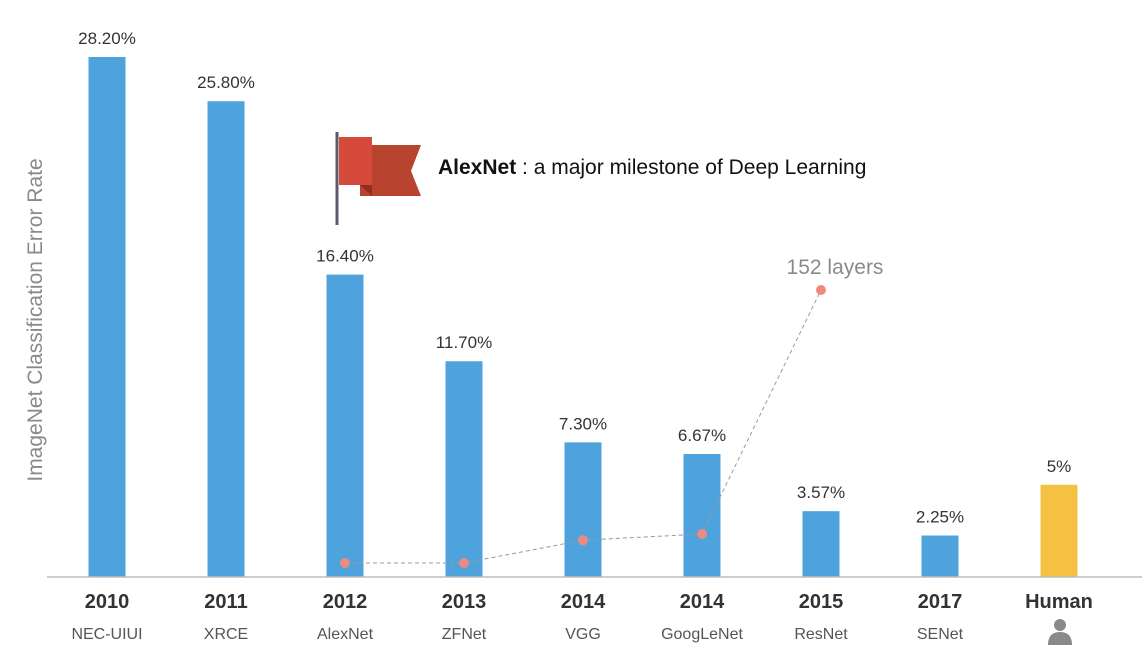 The height and width of the screenshot is (664, 1148). Describe the element at coordinates (702, 435) in the screenshot. I see `value-label-5: 6.67%` at that location.